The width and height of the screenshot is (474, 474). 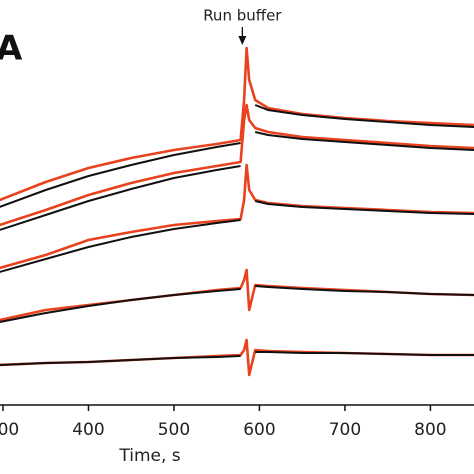 I want to click on x-tick-label: 600, so click(x=259, y=430).